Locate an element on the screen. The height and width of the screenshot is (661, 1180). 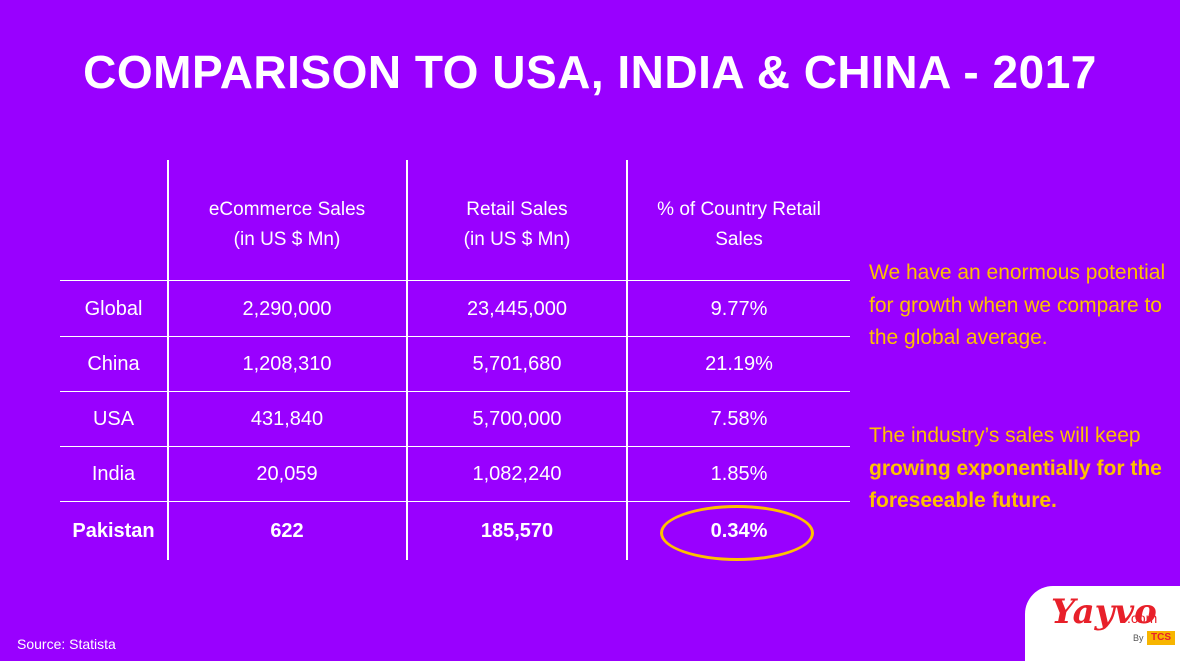
cell-retail: 5,700,000 is located at coordinates (517, 418).